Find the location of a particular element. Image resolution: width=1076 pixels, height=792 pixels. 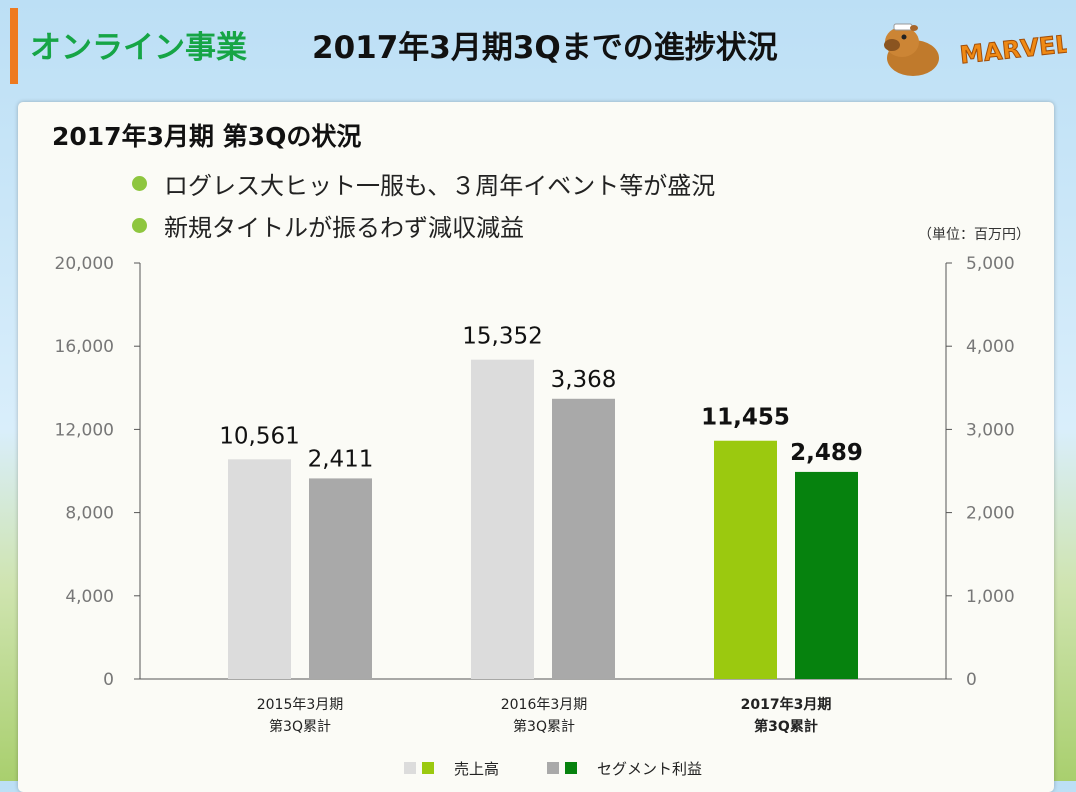

legend-swatch-sales-past is located at coordinates (410, 768).